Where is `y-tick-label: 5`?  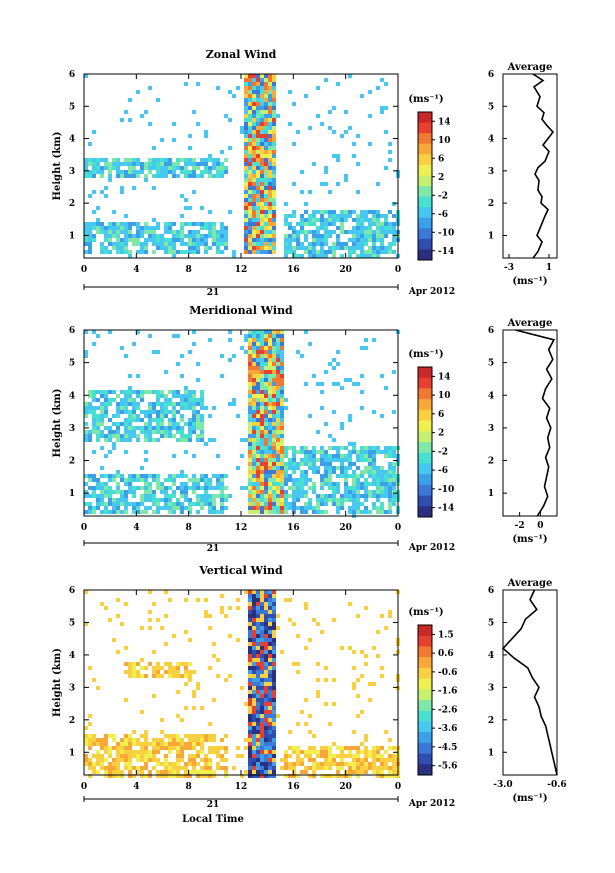 y-tick-label: 5 is located at coordinates (72, 623).